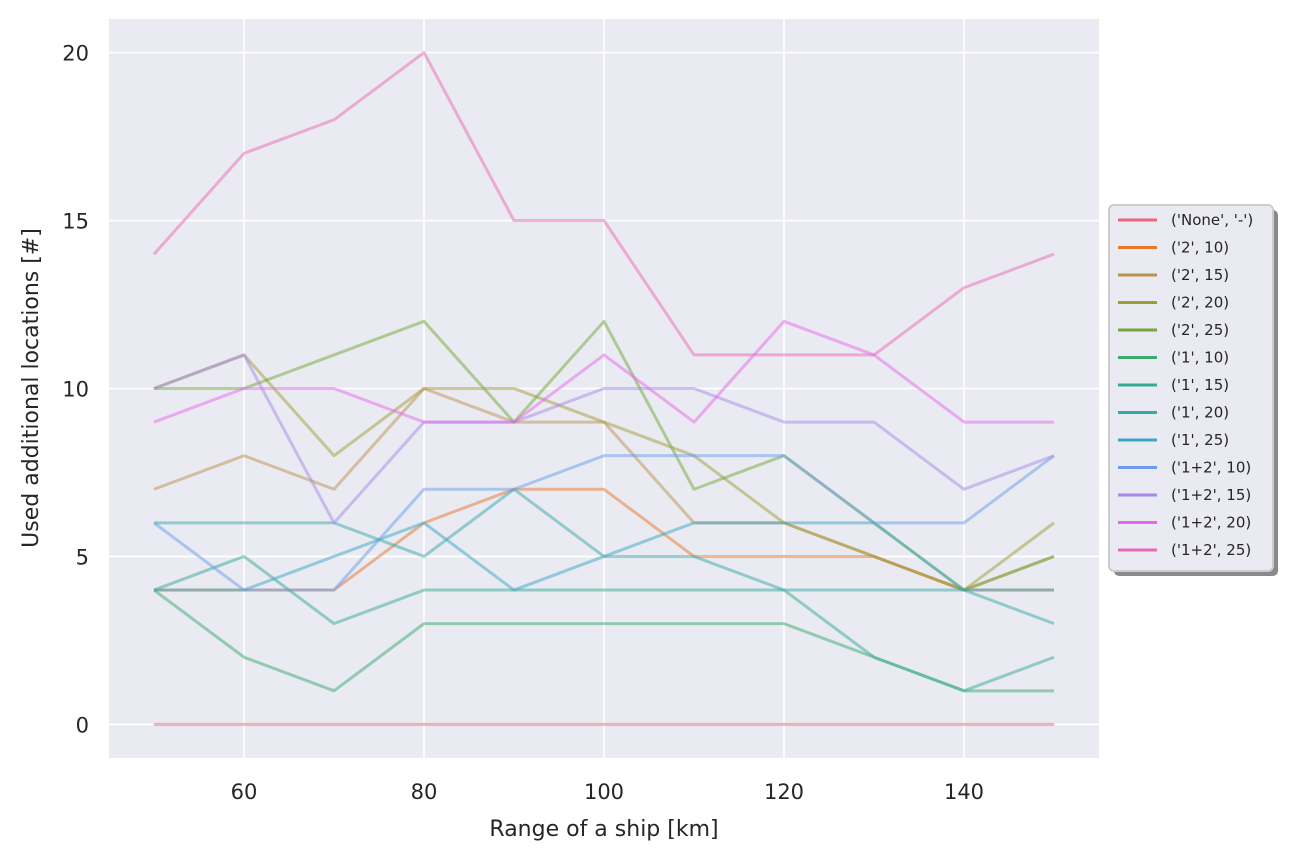  Describe the element at coordinates (75, 54) in the screenshot. I see `y-tick-label: 20` at that location.